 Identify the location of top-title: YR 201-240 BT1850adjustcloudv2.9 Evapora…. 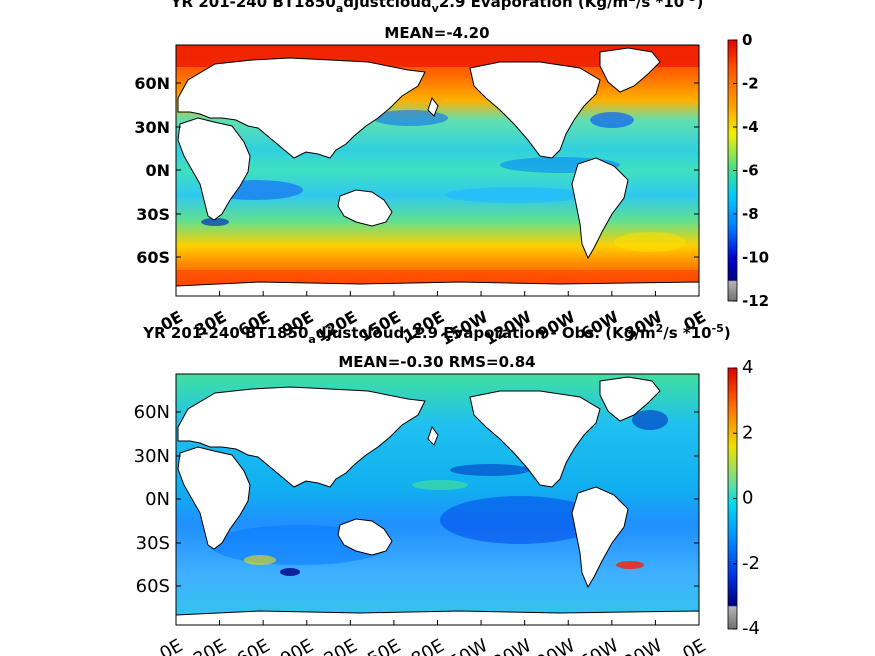
(437, 7).